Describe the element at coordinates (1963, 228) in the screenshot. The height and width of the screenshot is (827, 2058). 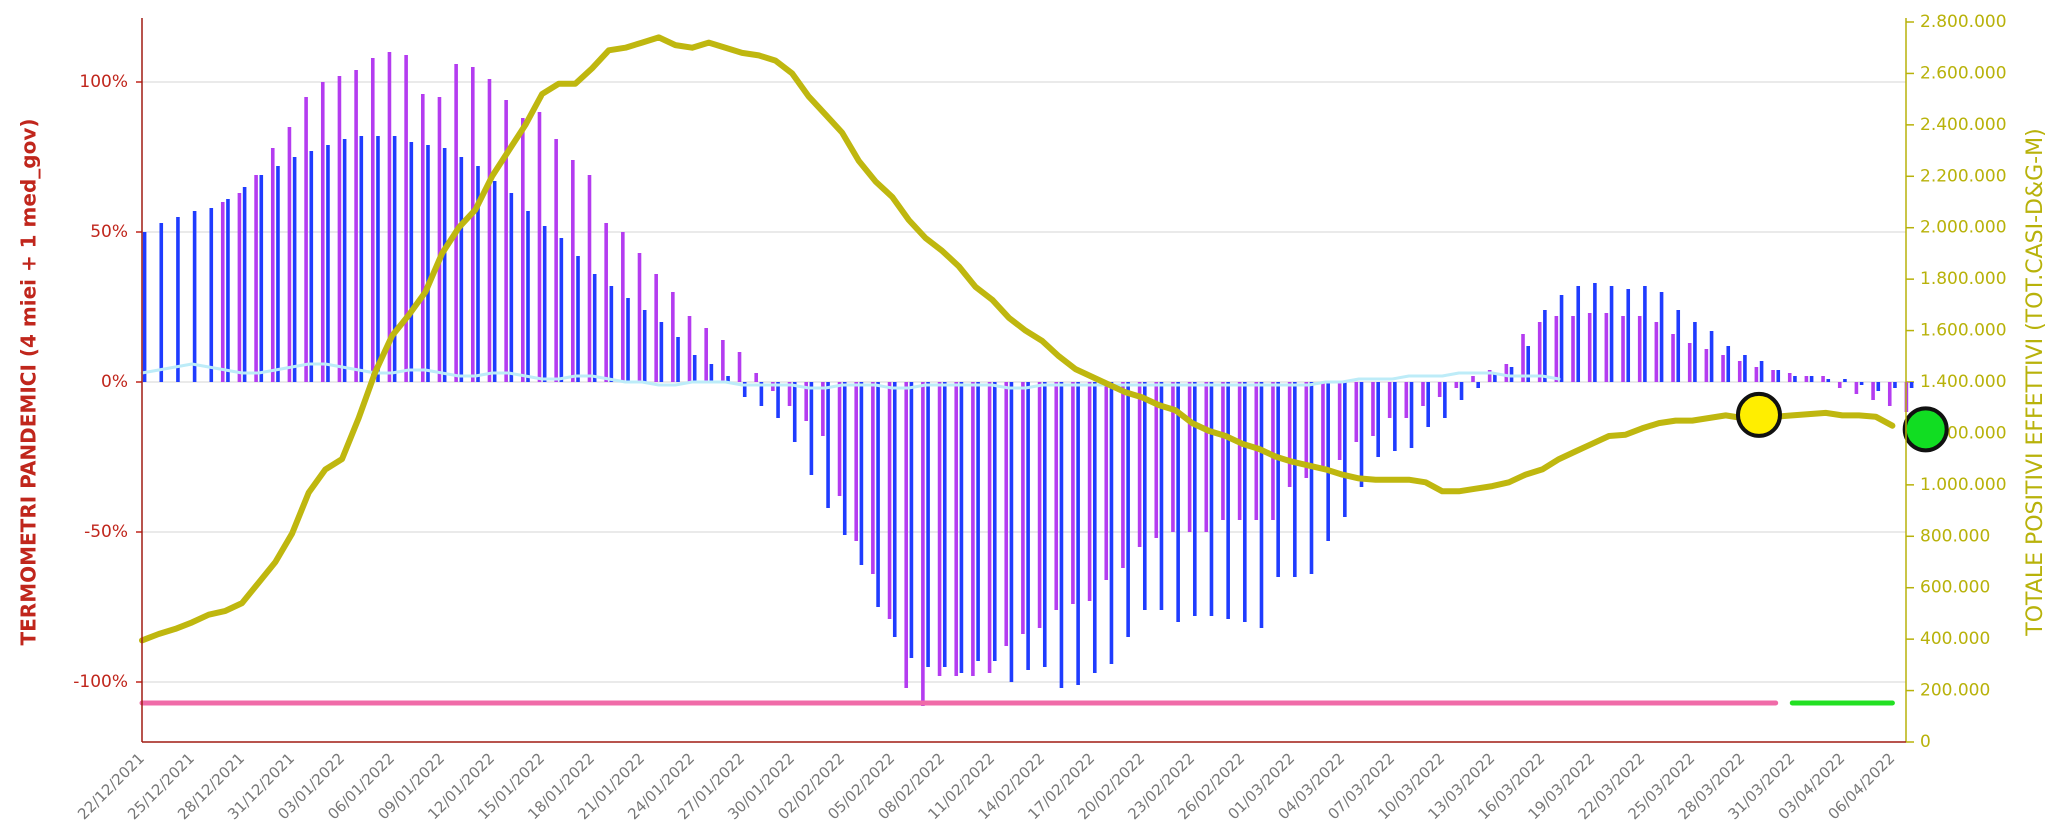
I see `y2-tick-label: 2.000.000` at that location.